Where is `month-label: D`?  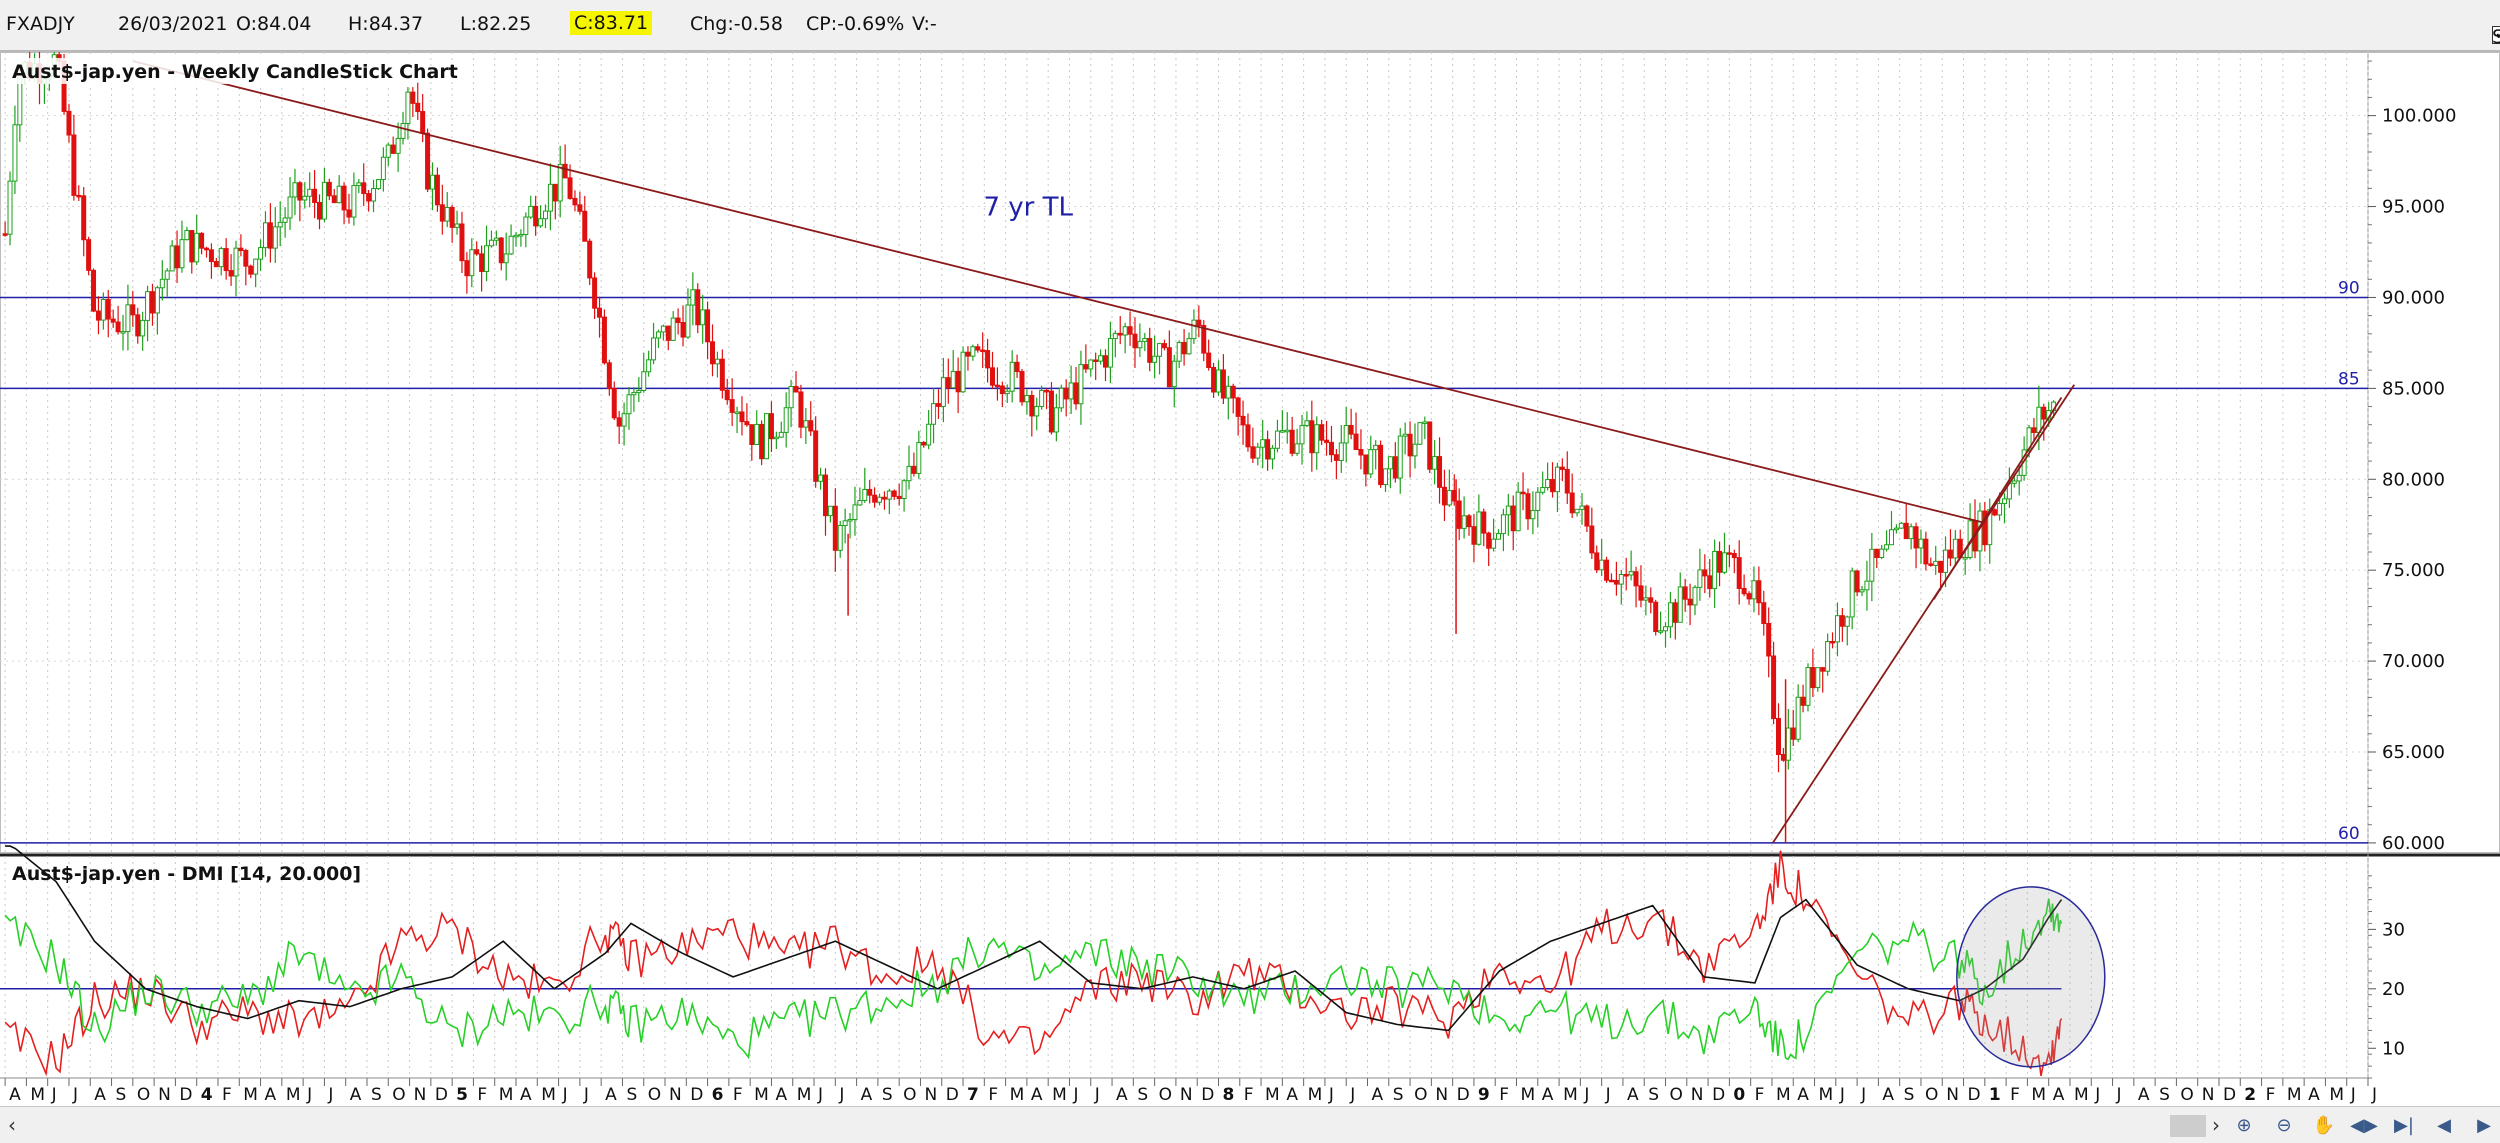
month-label: D is located at coordinates (1974, 1095).